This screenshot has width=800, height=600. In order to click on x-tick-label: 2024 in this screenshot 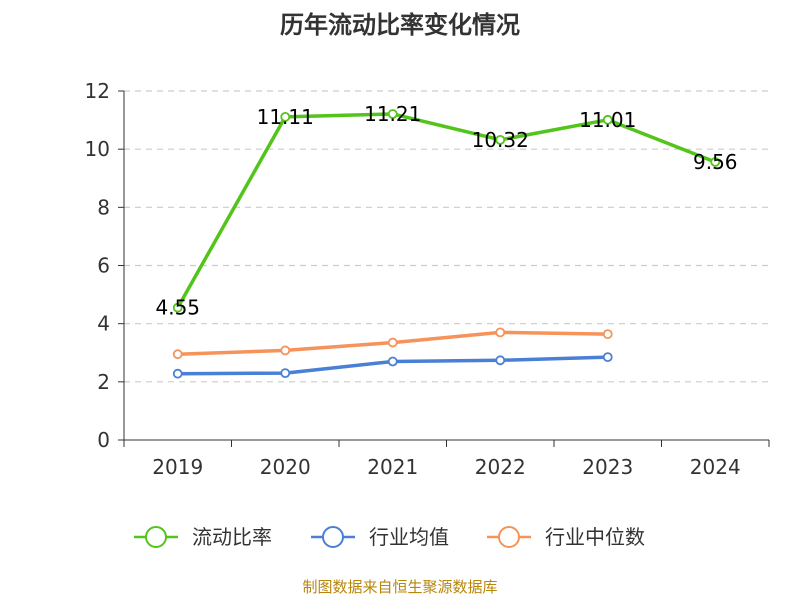, I will do `click(715, 467)`.